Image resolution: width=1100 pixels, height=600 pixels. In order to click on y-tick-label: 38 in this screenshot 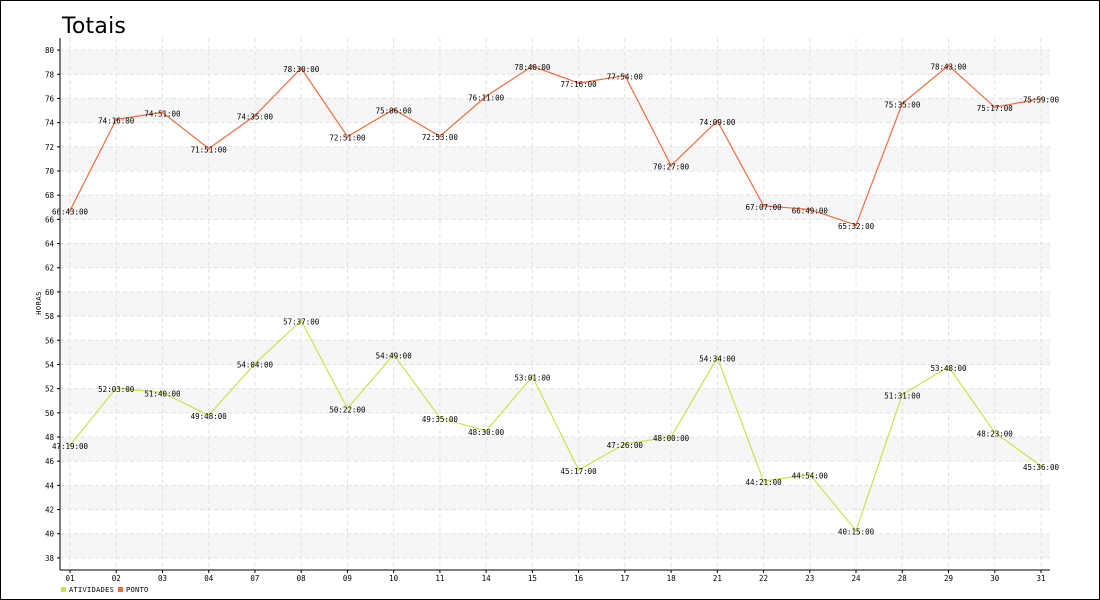, I will do `click(50, 558)`.